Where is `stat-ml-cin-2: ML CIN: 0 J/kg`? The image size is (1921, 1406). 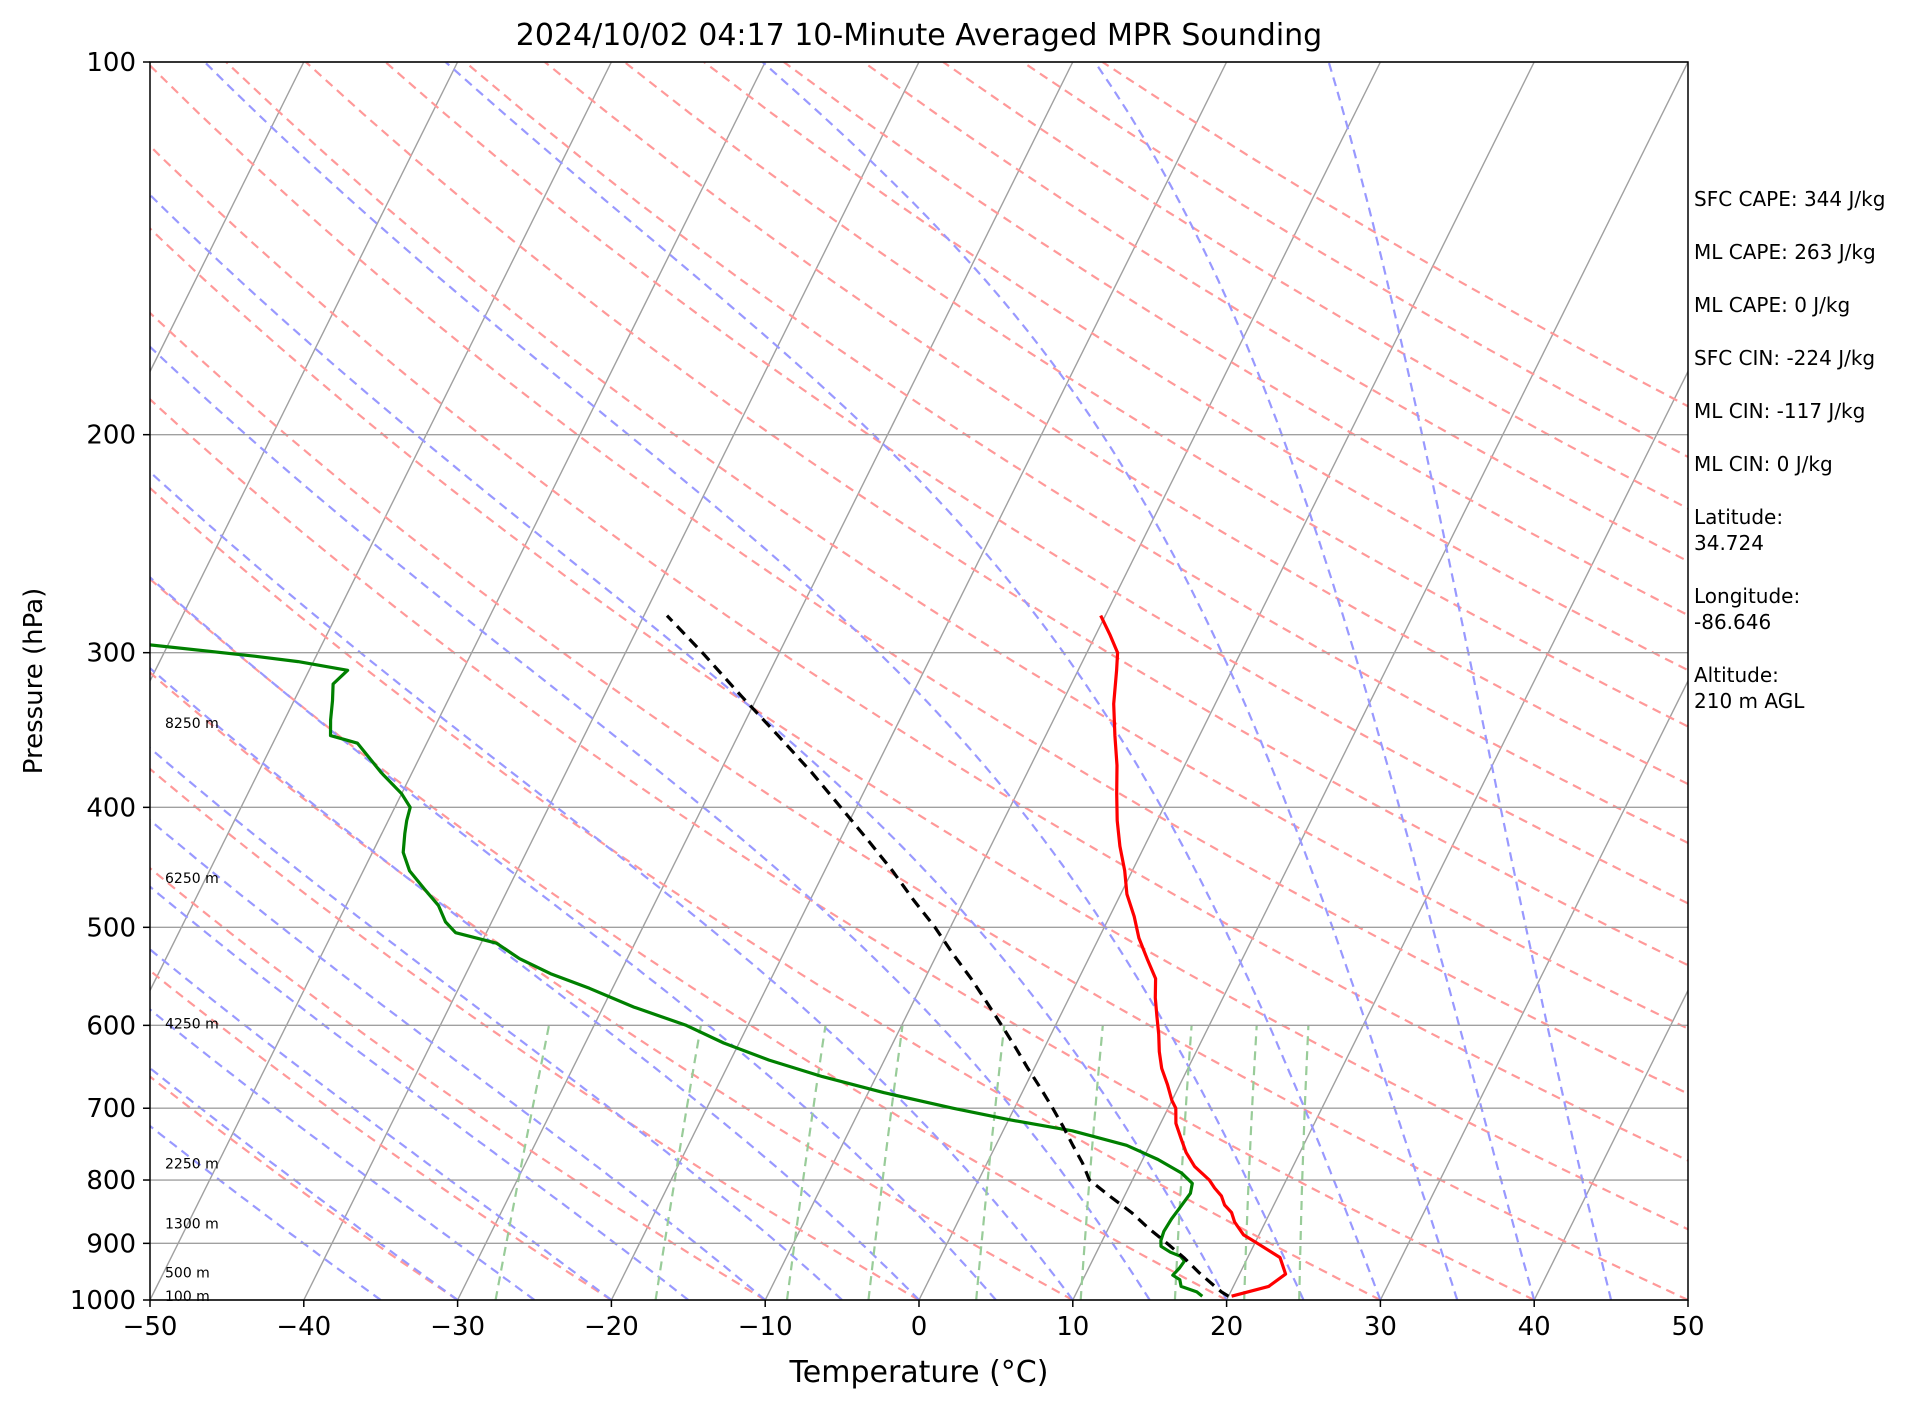 stat-ml-cin-2: ML CIN: 0 J/kg is located at coordinates (1763, 464).